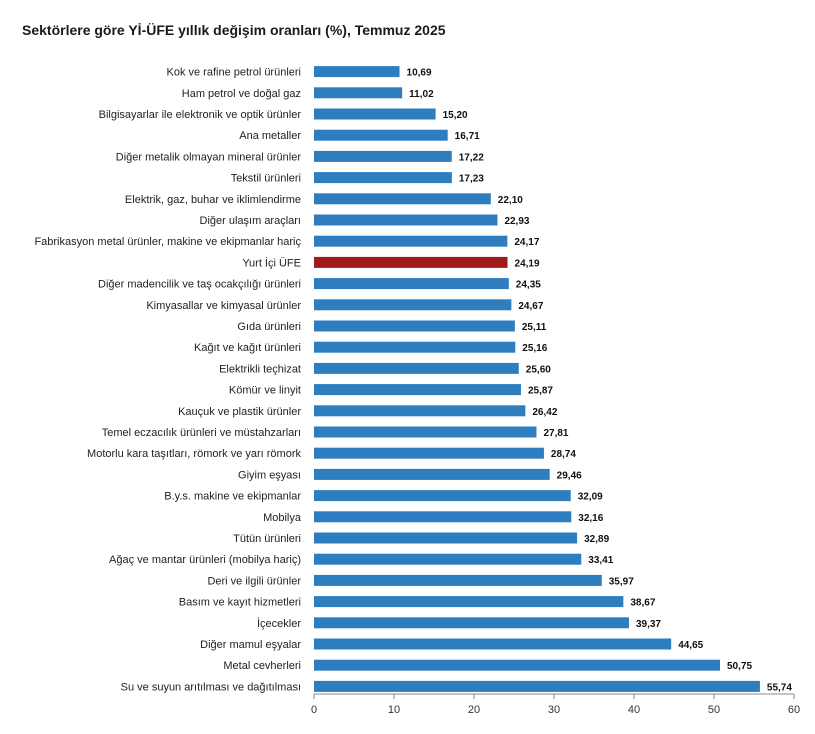 This screenshot has width=815, height=734. I want to click on category-label: Ana metaller, so click(270, 136).